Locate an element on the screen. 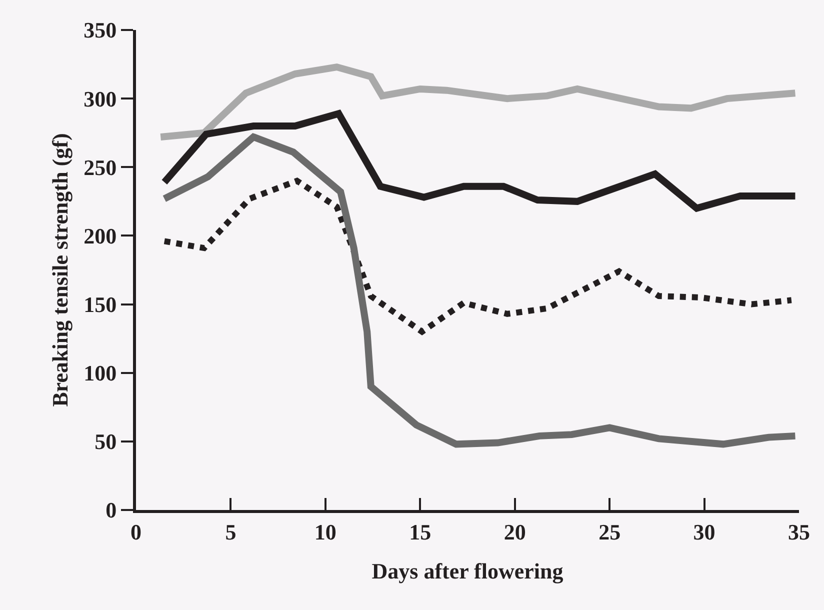  x-axis-title: Days after flowering is located at coordinates (468, 571).